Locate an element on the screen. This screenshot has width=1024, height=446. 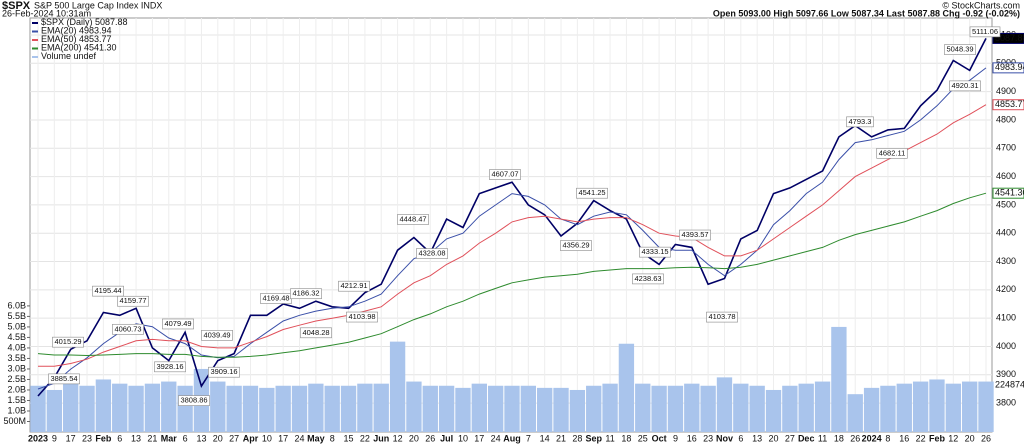
price-annotation: 4682.11 is located at coordinates (892, 152).